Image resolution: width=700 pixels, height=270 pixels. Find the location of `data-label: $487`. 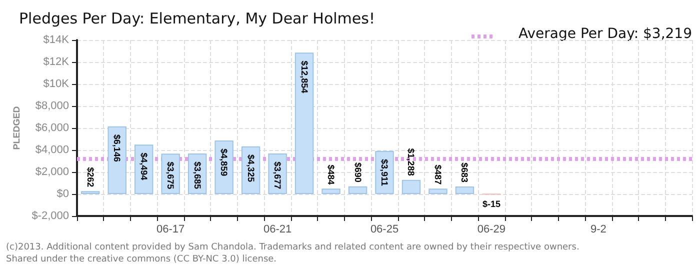

data-label: $487 is located at coordinates (437, 174).